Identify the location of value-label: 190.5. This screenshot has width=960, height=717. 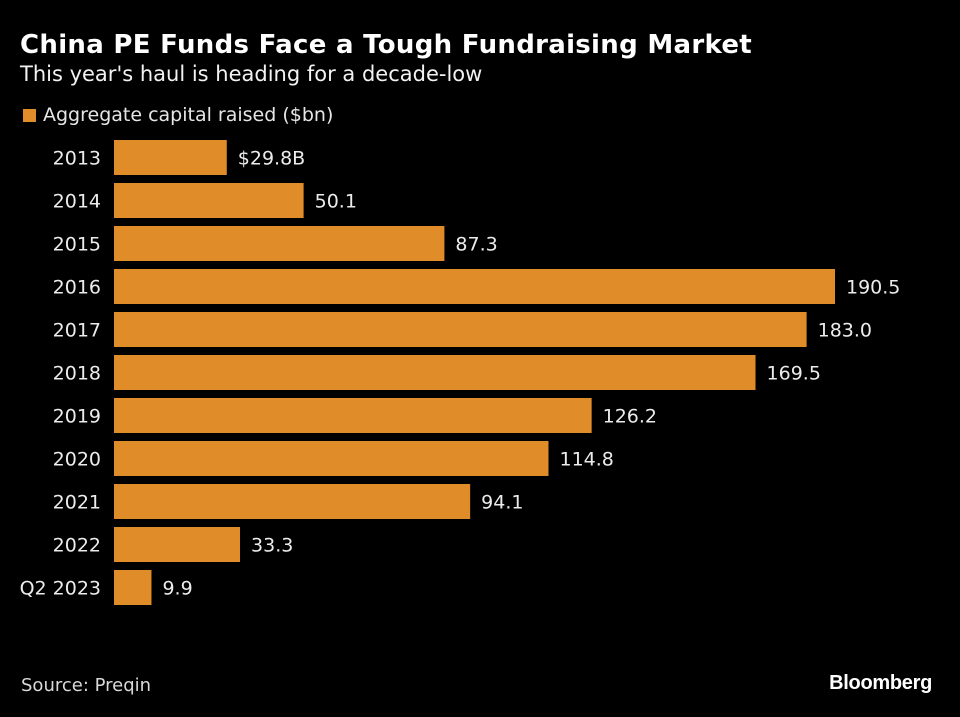
(873, 288).